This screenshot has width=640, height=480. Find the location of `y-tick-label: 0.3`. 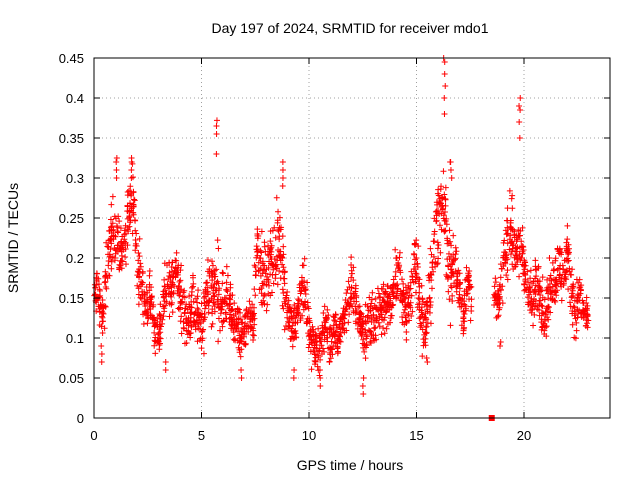

y-tick-label: 0.3 is located at coordinates (75, 178).